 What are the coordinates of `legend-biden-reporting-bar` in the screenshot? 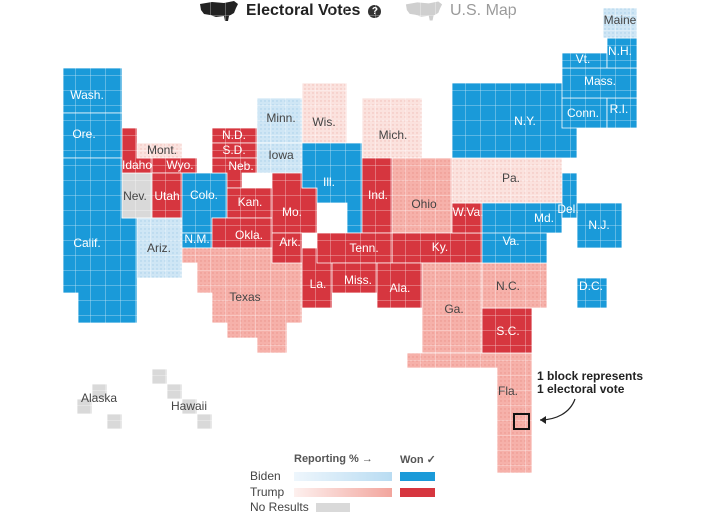 It's located at (343, 476).